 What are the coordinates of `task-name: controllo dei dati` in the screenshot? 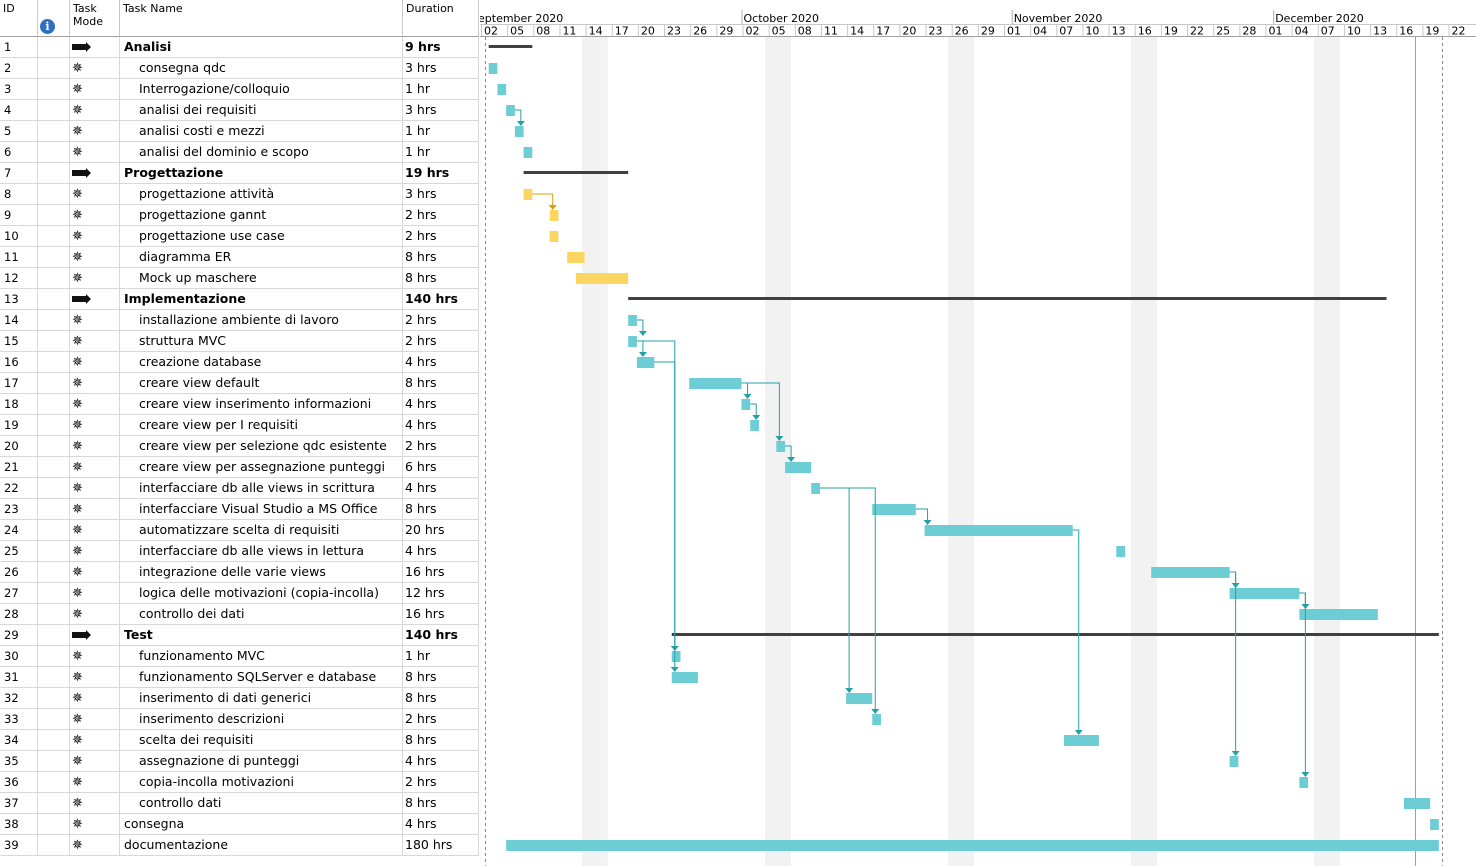 It's located at (261, 614).